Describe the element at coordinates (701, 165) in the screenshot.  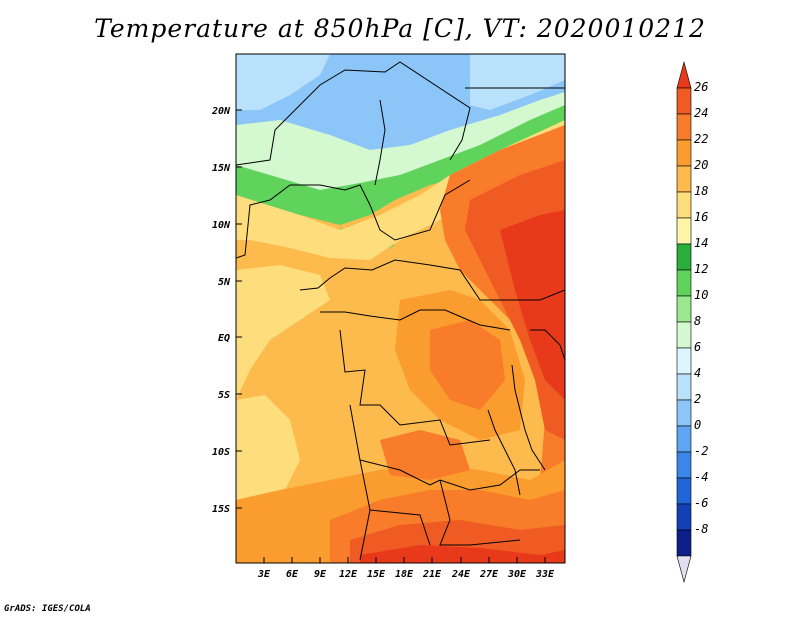
I see `colorbar-label: 20` at that location.